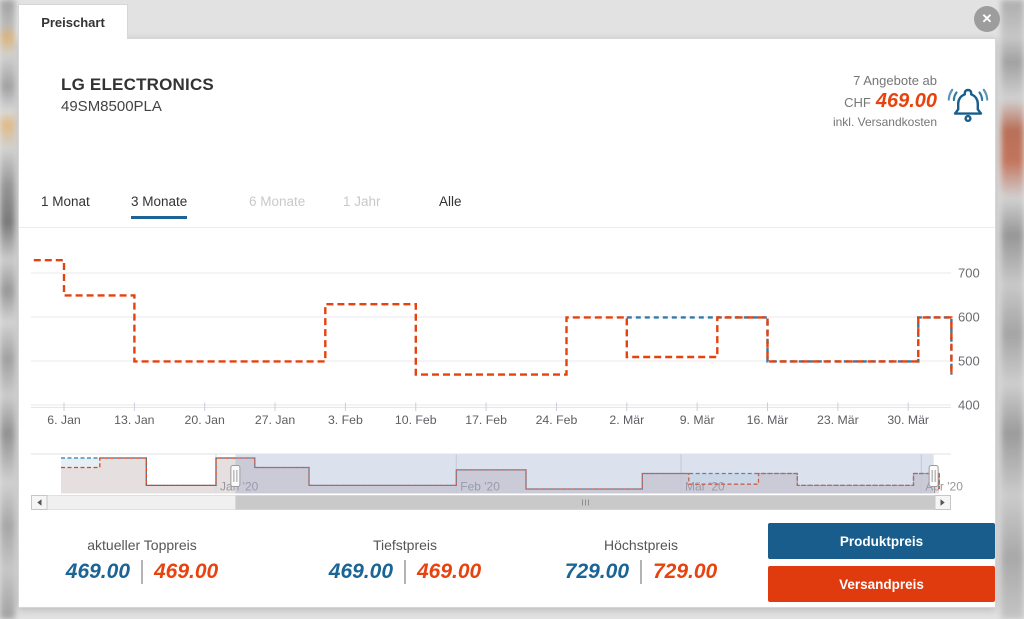  I want to click on stat-shipping-value: 729.00, so click(685, 571).